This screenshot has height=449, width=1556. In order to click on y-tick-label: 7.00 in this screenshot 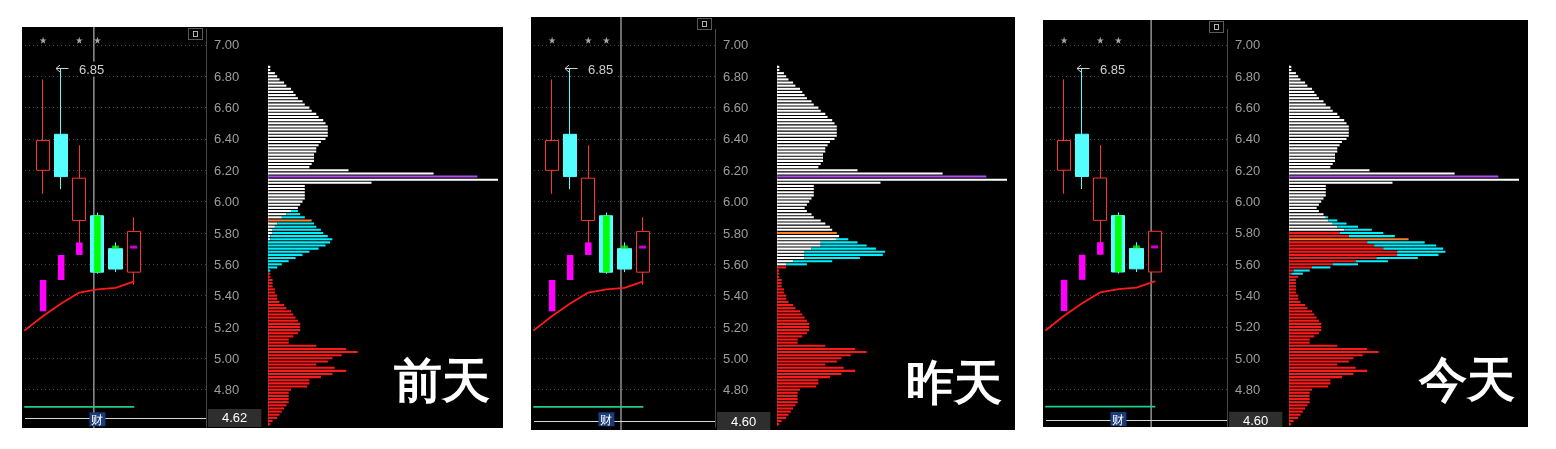, I will do `click(736, 45)`.